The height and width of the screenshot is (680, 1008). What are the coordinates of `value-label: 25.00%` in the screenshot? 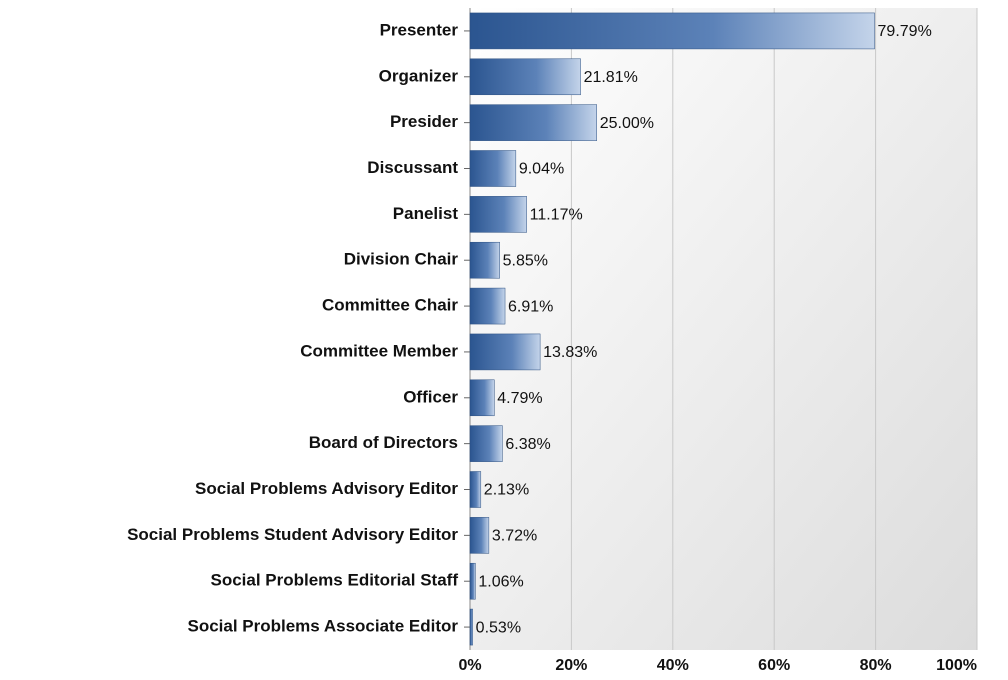 It's located at (627, 123).